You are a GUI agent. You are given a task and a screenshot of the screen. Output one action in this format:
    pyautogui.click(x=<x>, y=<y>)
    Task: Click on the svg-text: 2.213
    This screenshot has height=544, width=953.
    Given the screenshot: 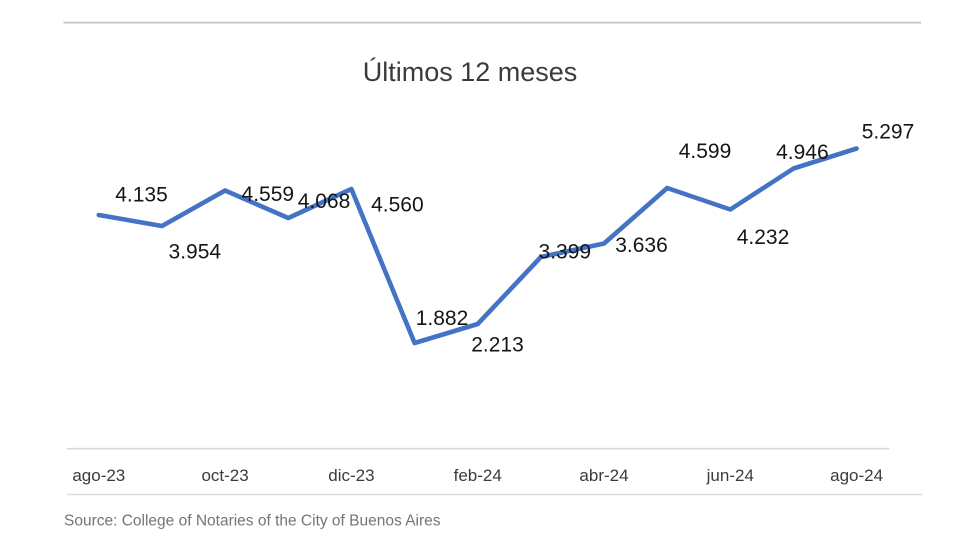 What is the action you would take?
    pyautogui.click(x=497, y=345)
    